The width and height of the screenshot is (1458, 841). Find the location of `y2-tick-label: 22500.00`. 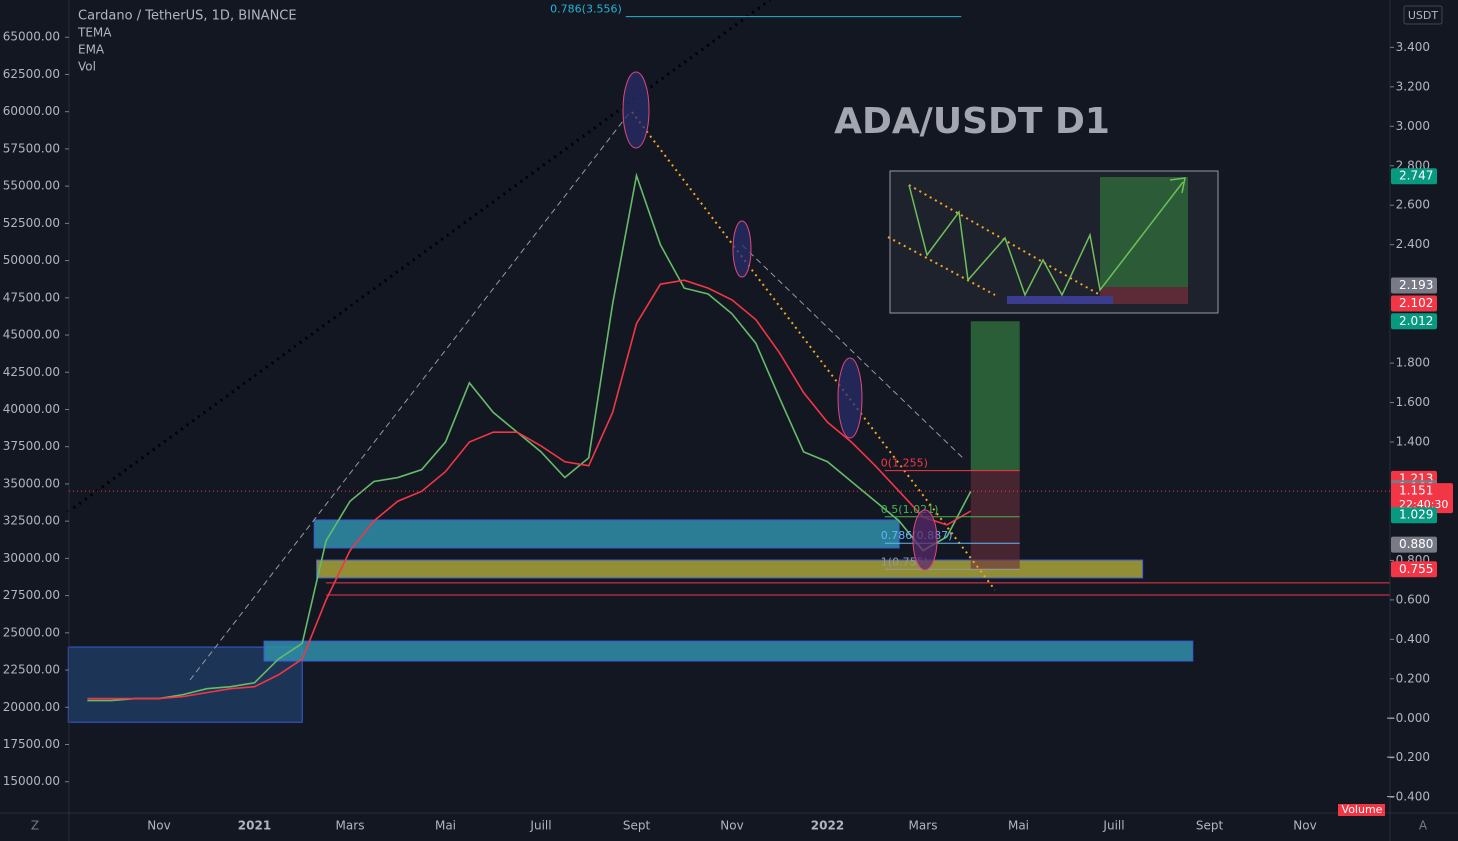

y2-tick-label: 22500.00 is located at coordinates (31, 670).